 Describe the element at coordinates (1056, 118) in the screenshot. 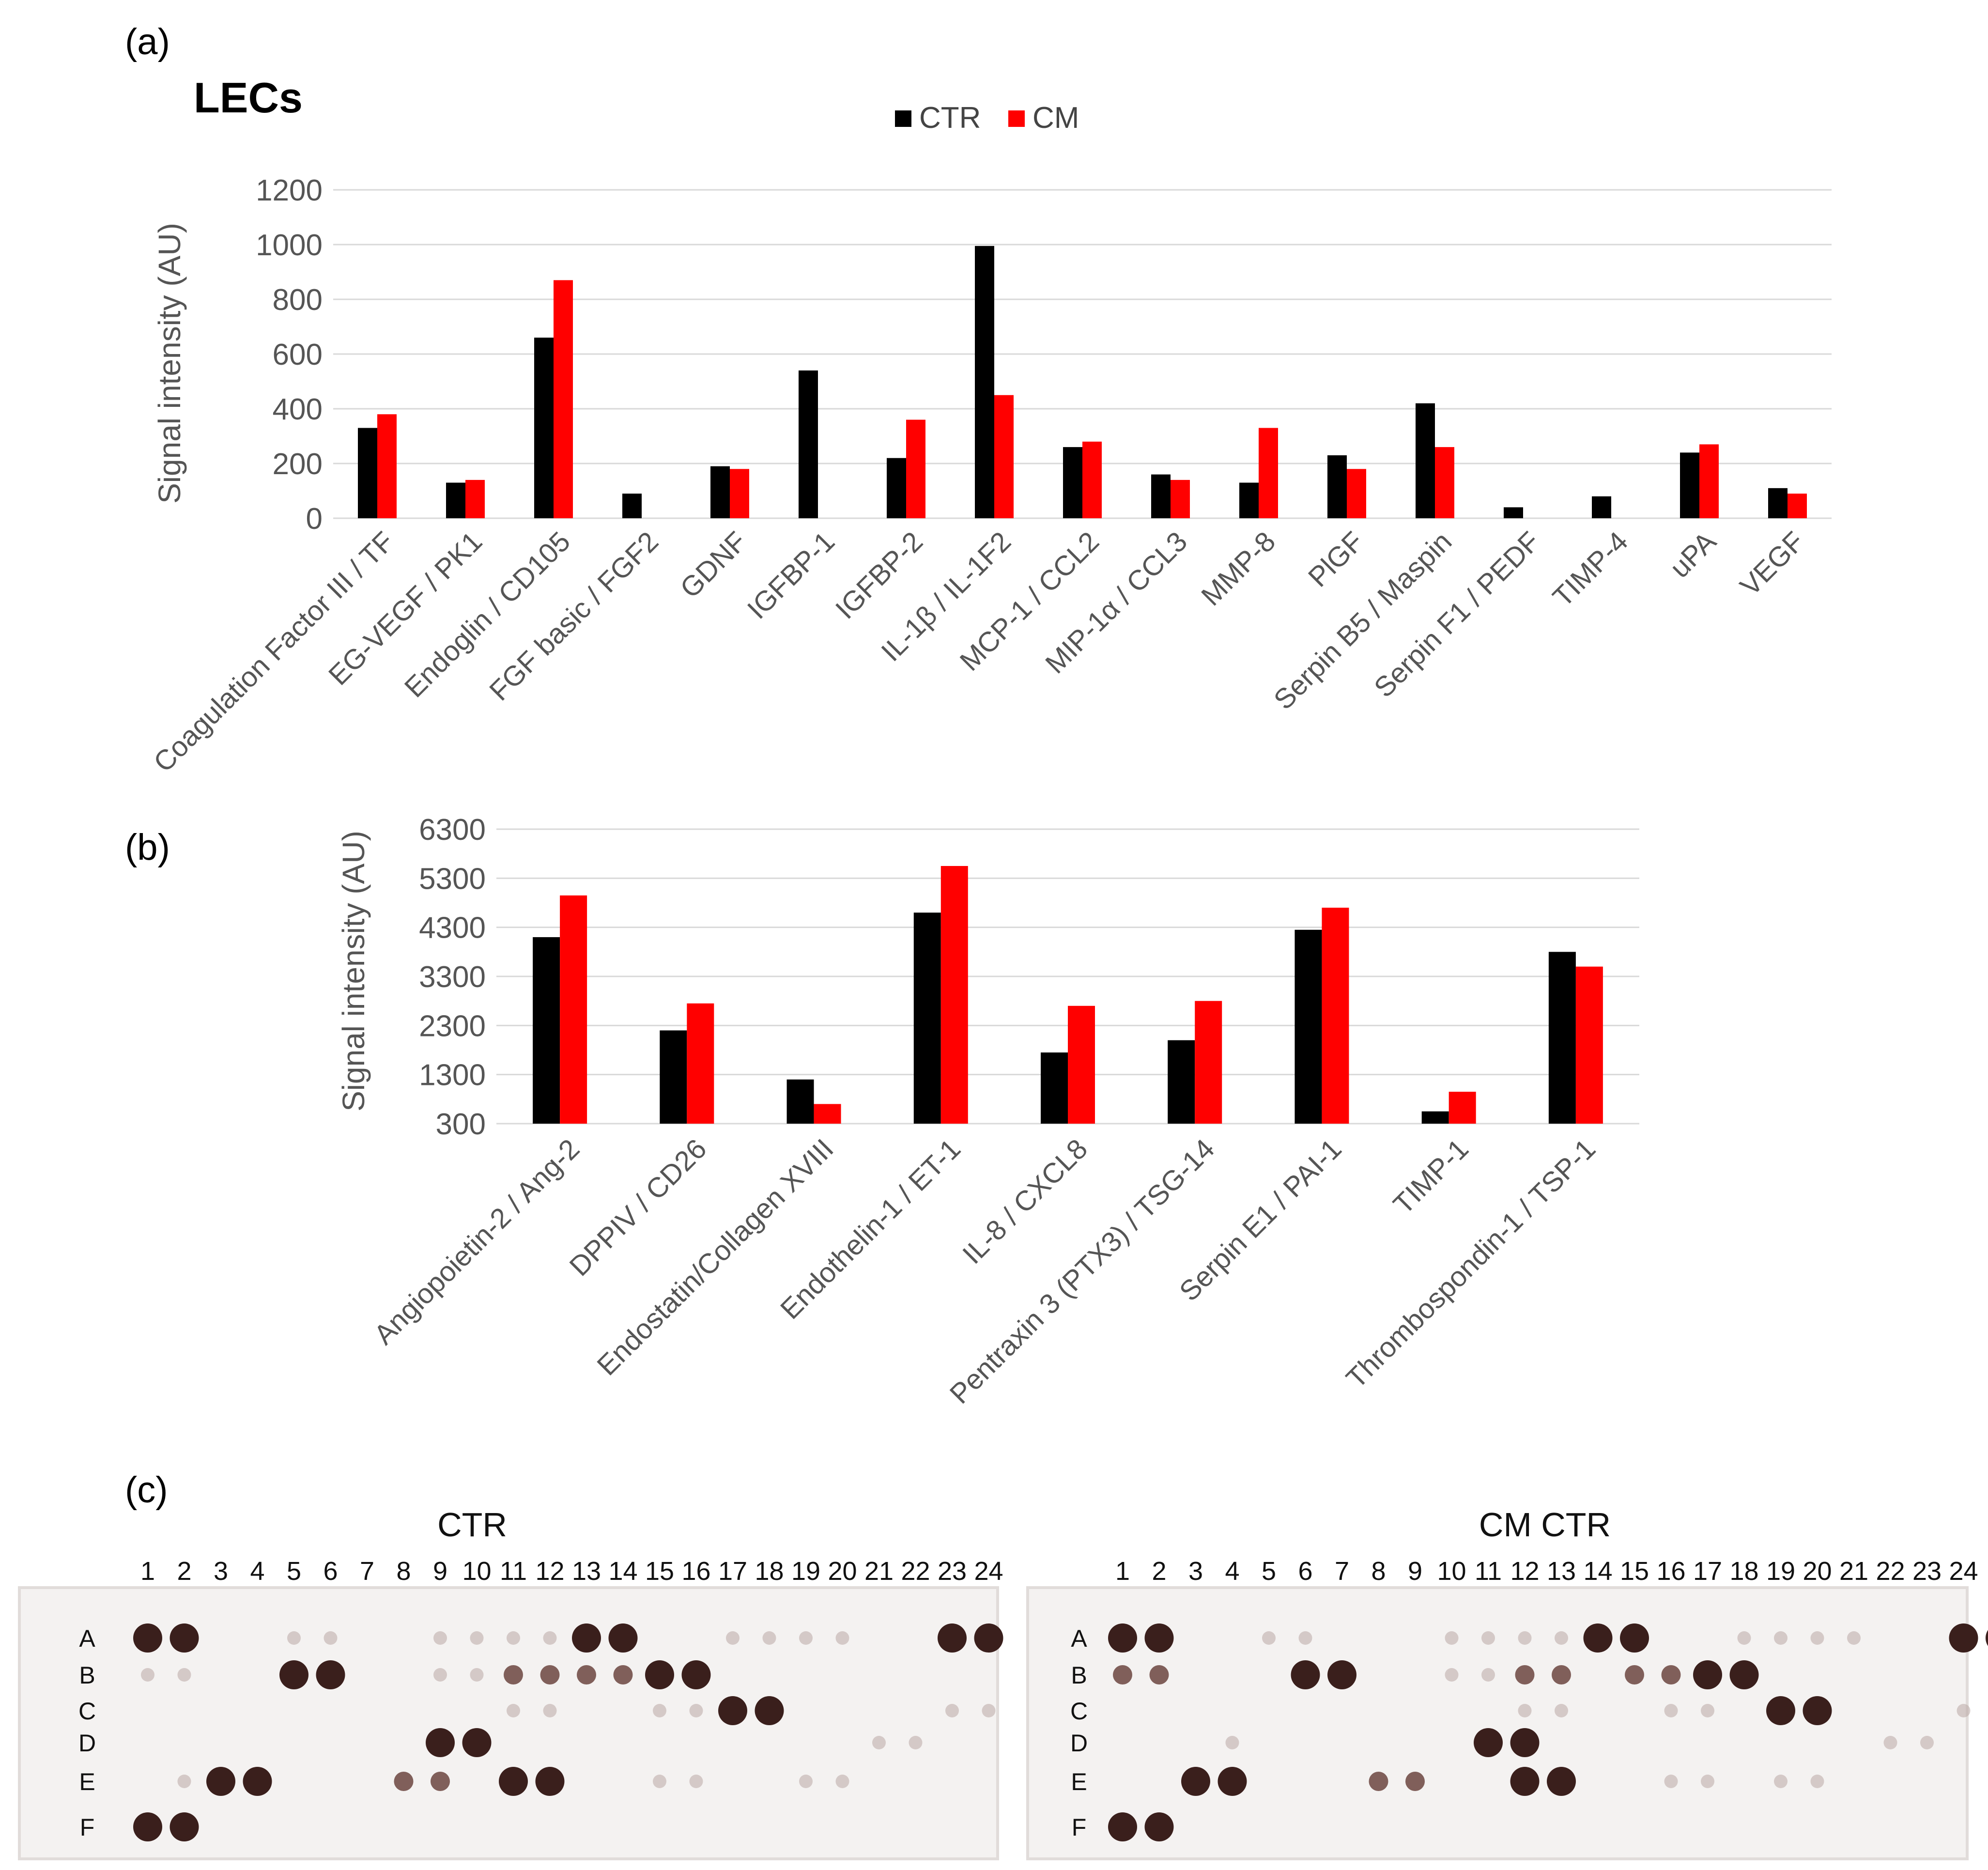

I see `legend-cm-label: CM` at that location.